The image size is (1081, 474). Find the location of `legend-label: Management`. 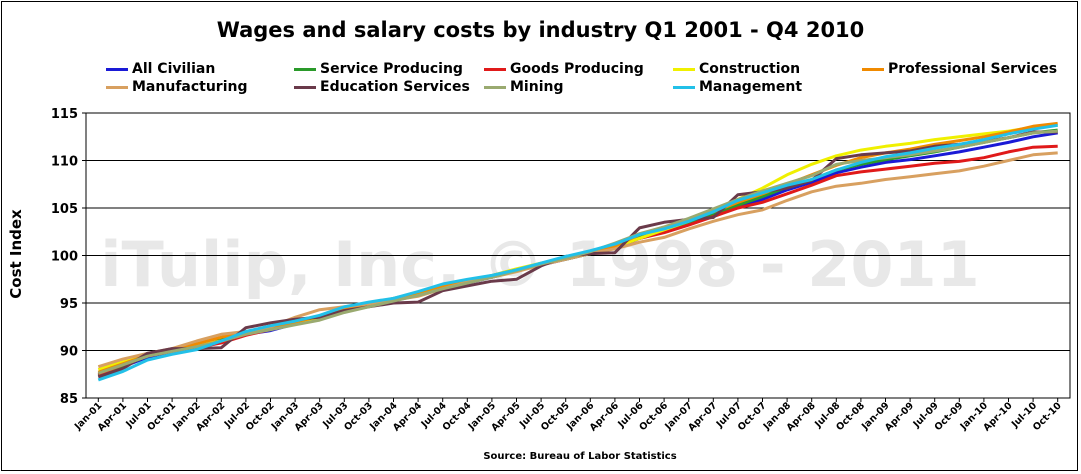

legend-label: Management is located at coordinates (751, 87).